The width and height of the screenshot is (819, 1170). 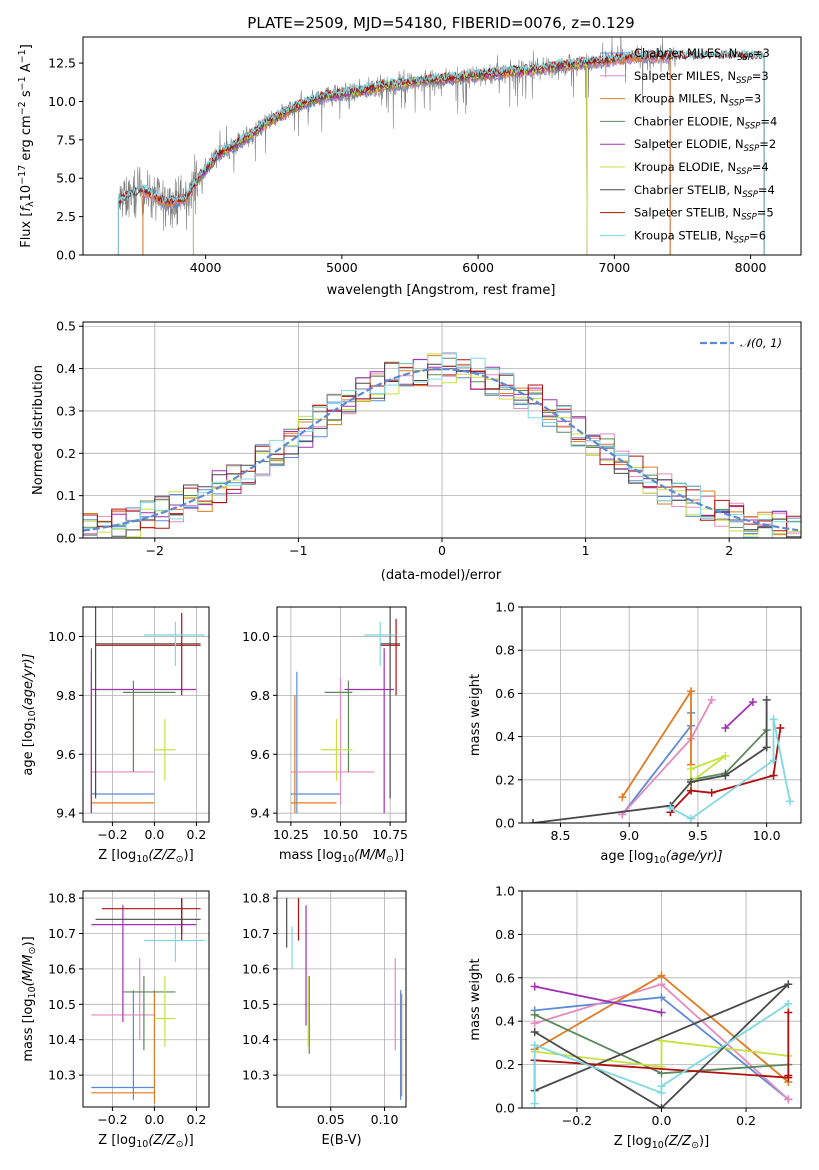 I want to click on y-tick-label: 0.5, so click(x=66, y=326).